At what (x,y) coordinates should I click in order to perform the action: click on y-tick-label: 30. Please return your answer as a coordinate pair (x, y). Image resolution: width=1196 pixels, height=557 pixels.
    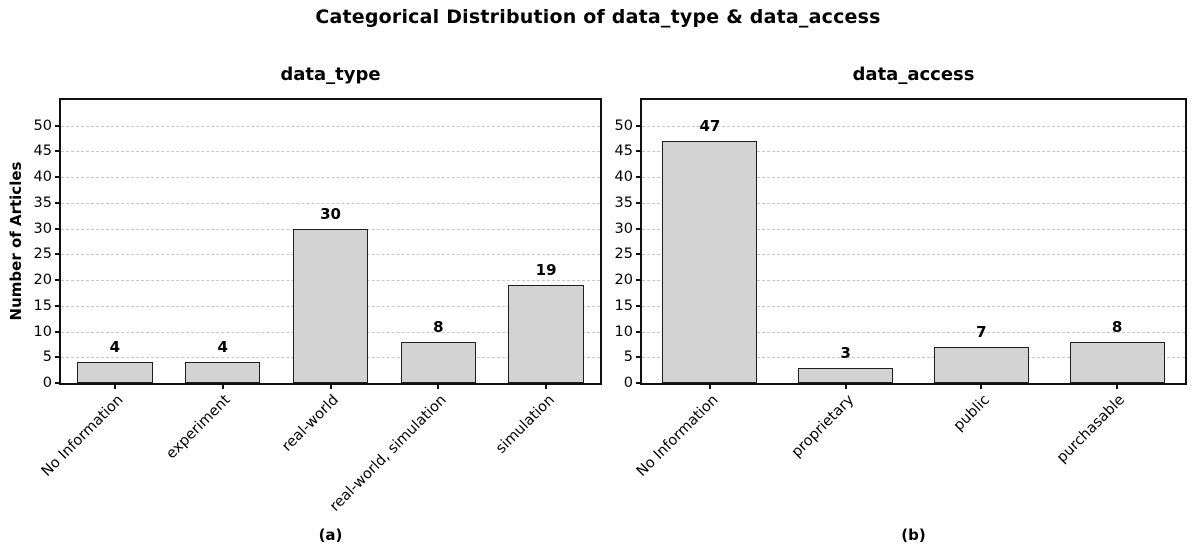
    Looking at the image, I should click on (623, 228).